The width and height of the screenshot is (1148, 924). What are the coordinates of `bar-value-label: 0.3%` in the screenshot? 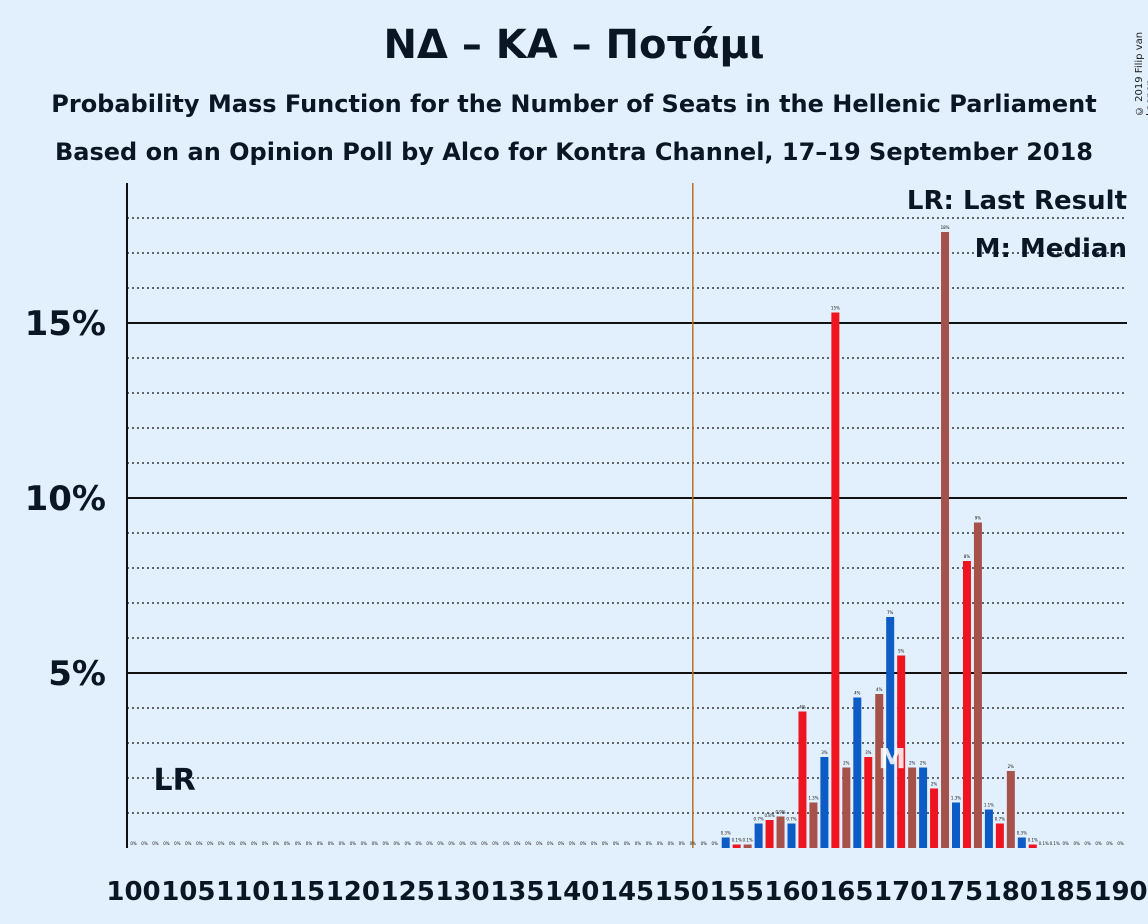 It's located at (726, 833).